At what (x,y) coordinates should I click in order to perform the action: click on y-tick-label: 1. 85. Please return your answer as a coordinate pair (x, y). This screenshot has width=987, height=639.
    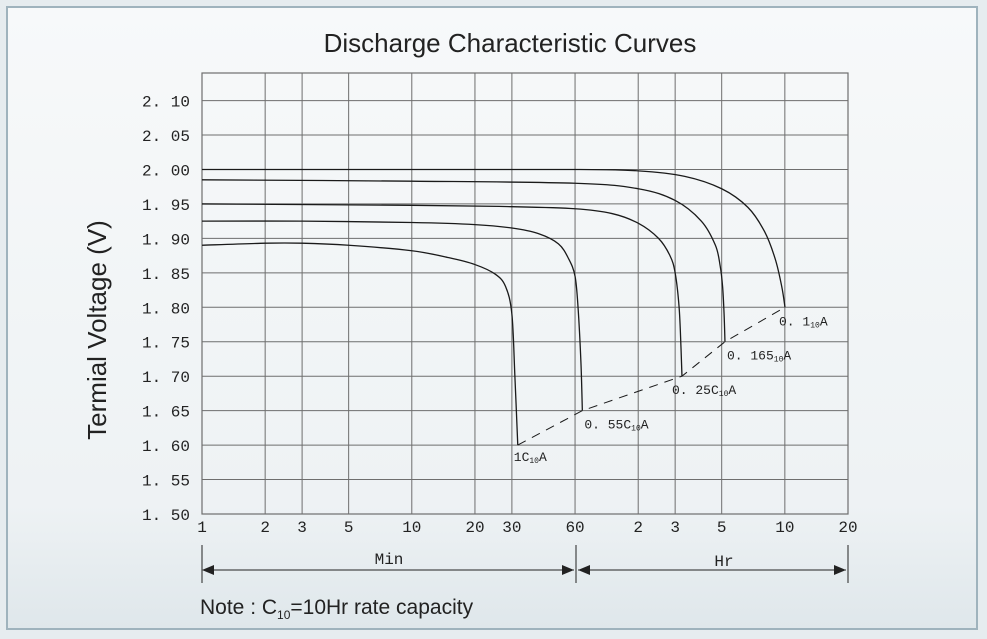
    Looking at the image, I should click on (166, 275).